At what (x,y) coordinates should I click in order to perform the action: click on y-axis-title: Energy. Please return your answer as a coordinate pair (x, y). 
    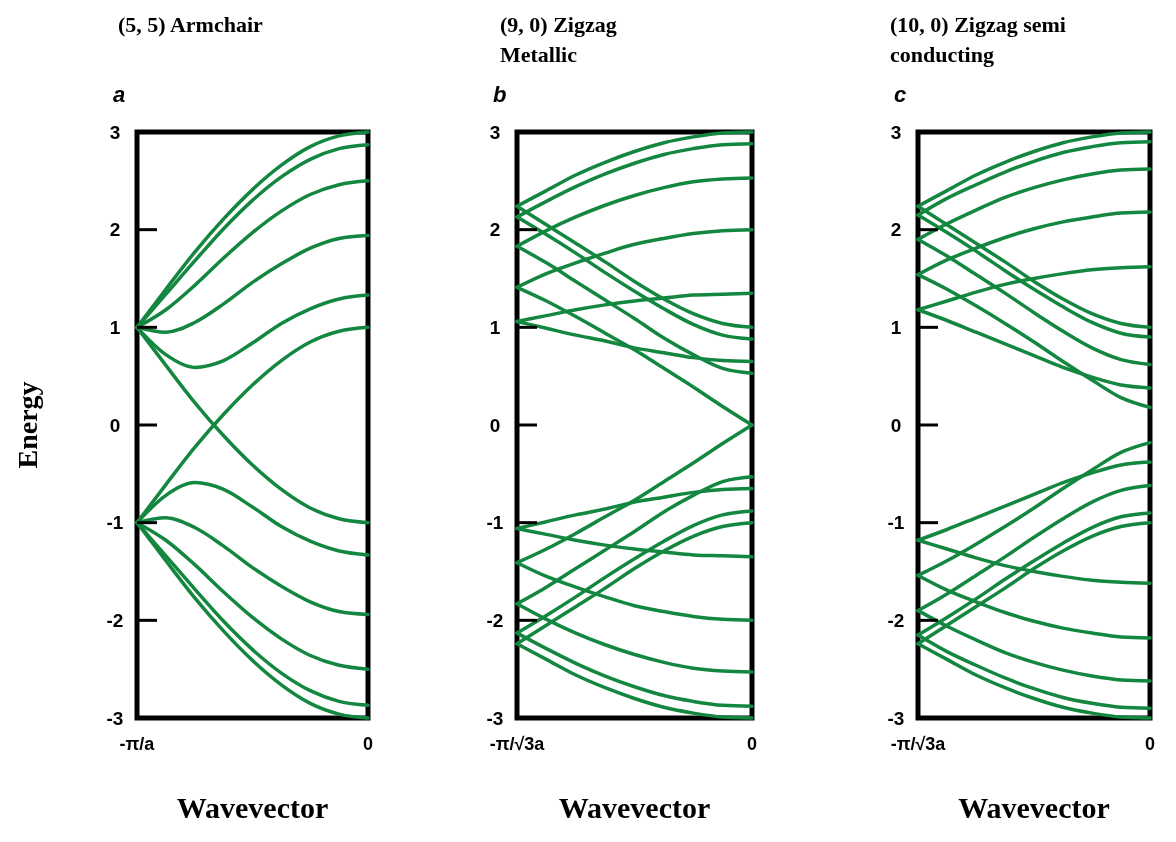
    Looking at the image, I should click on (27, 425).